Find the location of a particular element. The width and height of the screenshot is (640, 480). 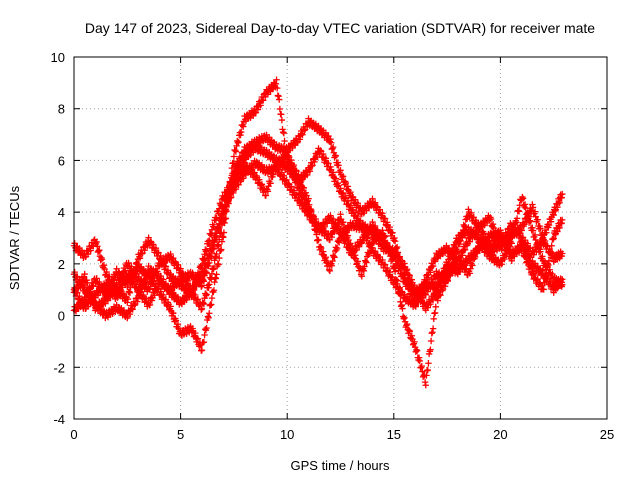

x-tick-label: 25 is located at coordinates (607, 434).